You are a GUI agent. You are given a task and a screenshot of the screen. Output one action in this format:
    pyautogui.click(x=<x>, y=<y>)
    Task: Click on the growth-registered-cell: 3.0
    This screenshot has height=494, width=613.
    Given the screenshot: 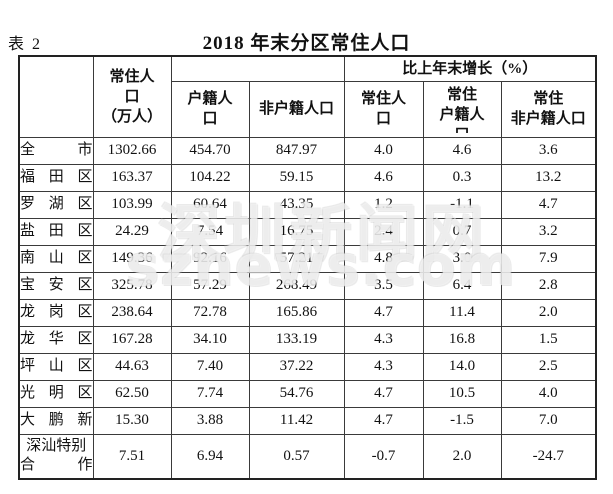 What is the action you would take?
    pyautogui.click(x=462, y=258)
    